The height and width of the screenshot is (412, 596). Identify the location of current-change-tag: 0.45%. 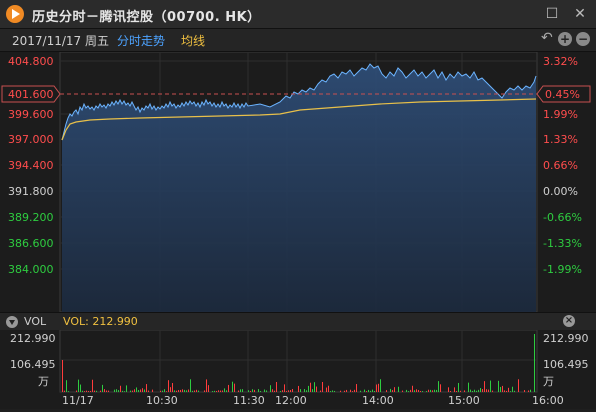
(563, 94).